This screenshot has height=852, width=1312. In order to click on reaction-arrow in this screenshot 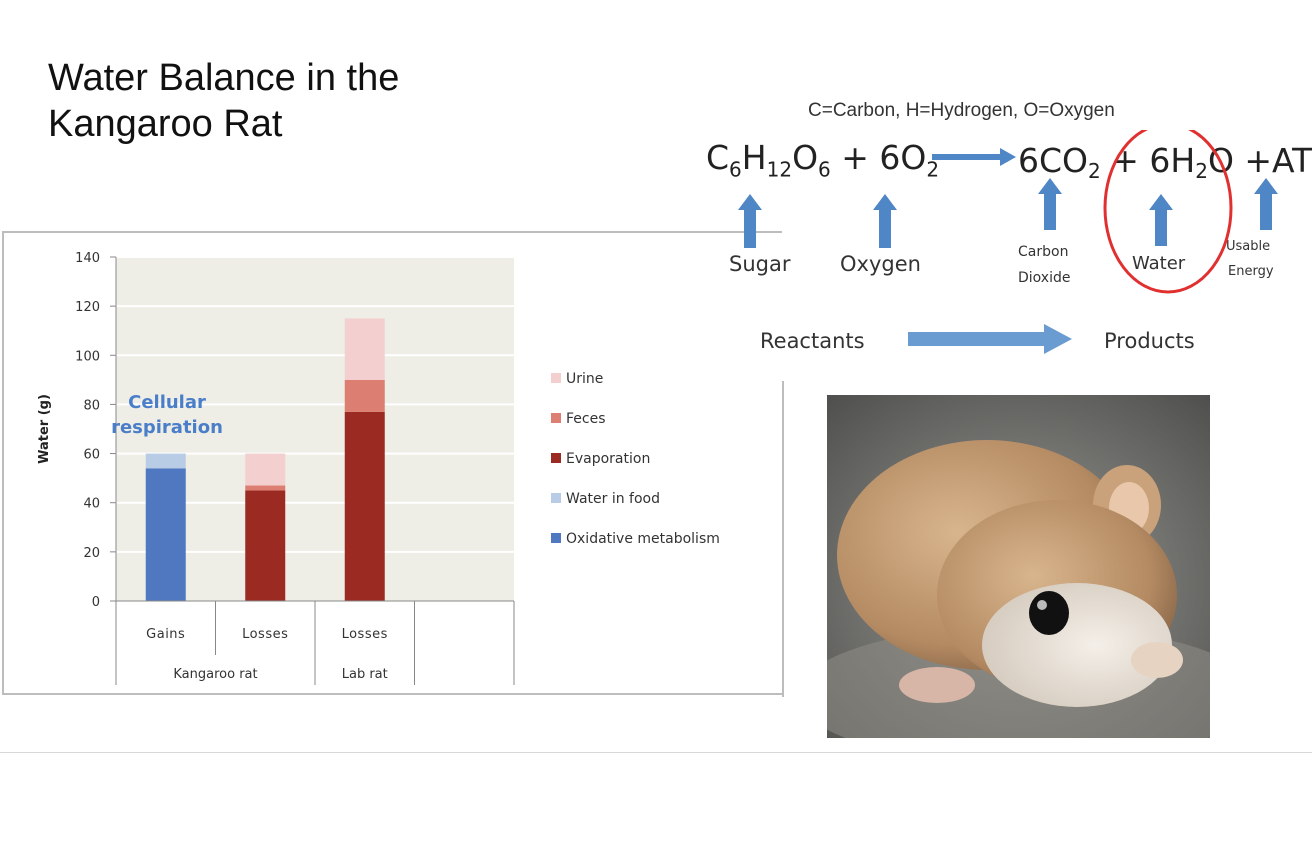, I will do `click(974, 157)`.